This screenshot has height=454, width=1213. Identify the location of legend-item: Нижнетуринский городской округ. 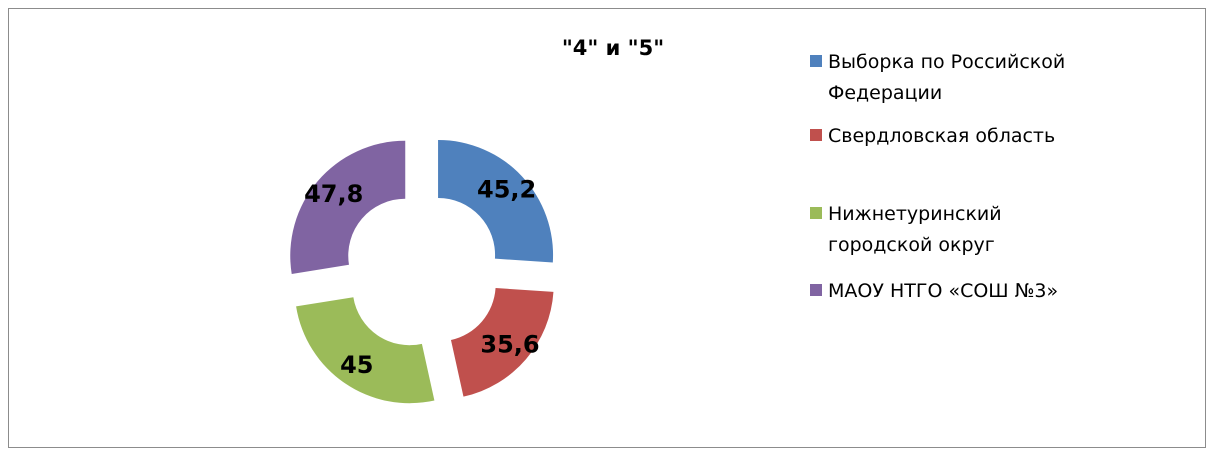
(946, 230).